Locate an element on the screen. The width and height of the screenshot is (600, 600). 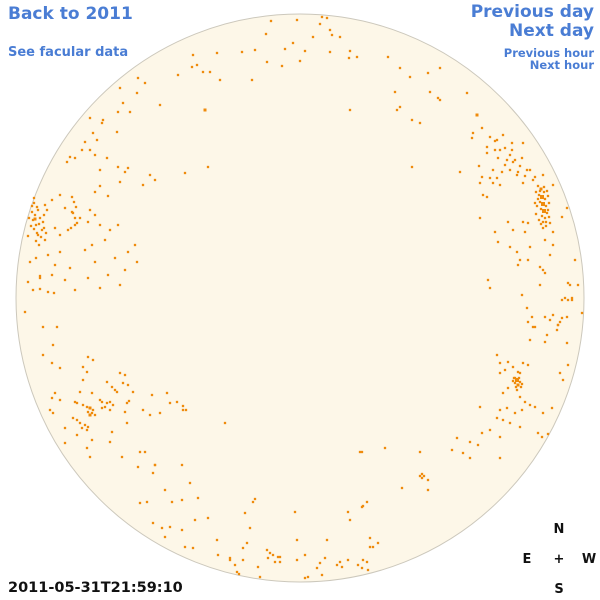
previous-hour-link: Previous hour is located at coordinates (548, 53).